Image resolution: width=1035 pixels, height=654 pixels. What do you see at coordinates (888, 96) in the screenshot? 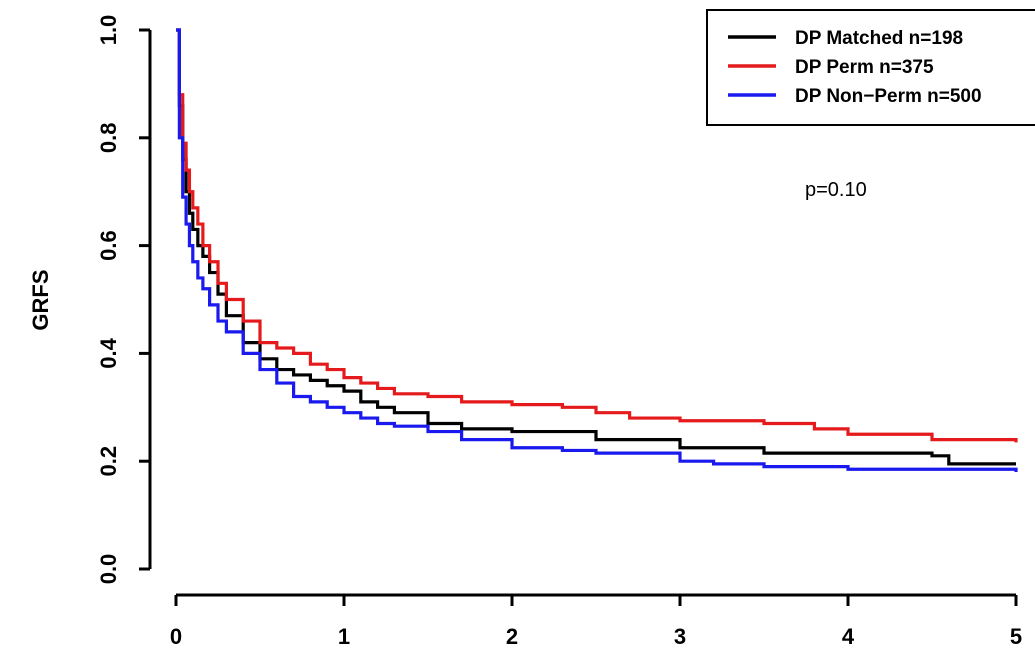
I see `legend-label: DP Non−Perm n=500` at bounding box center [888, 96].